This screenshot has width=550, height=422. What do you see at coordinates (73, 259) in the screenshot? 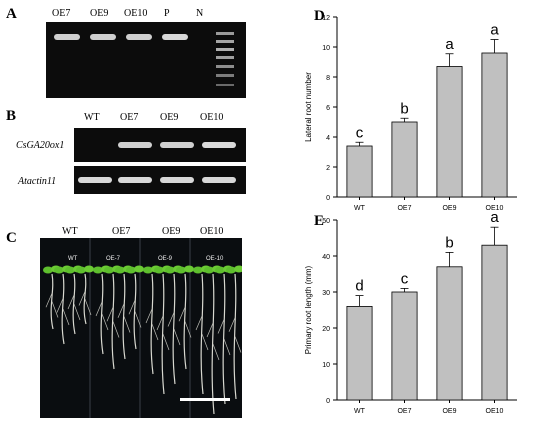
I see `plant-label: WT` at bounding box center [73, 259].